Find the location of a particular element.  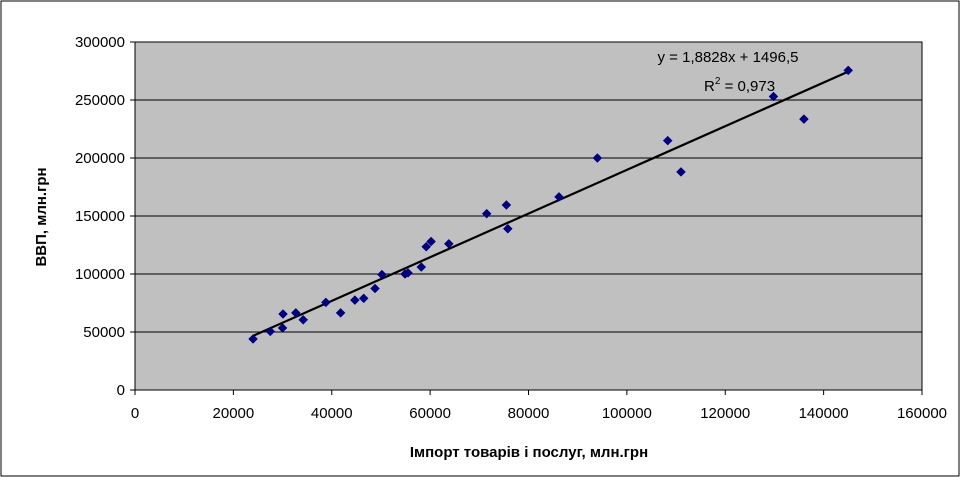

x-tick-label: 40000 is located at coordinates (332, 413).